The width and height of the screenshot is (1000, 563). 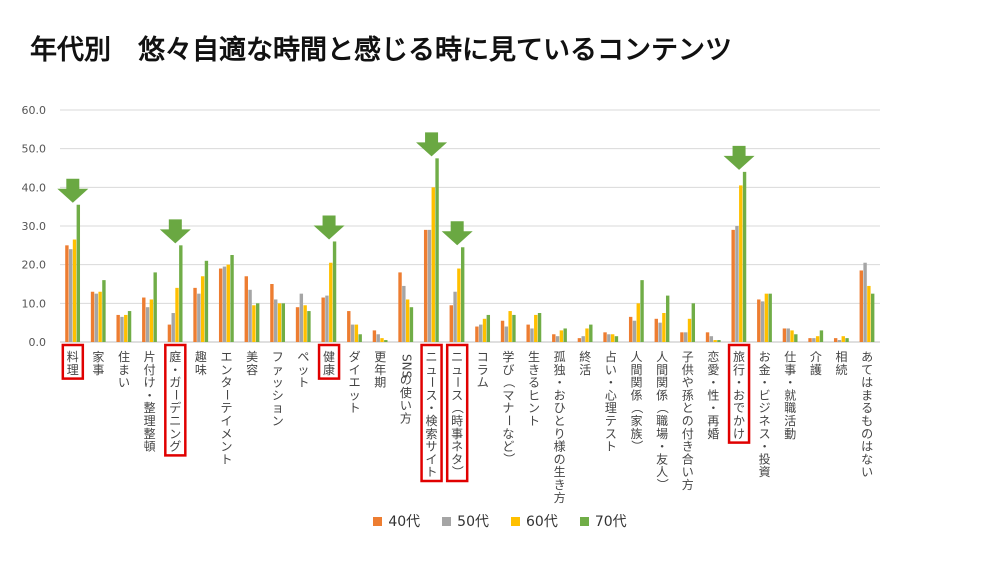 I want to click on x-tick-label-part: り, so click(x=560, y=434).